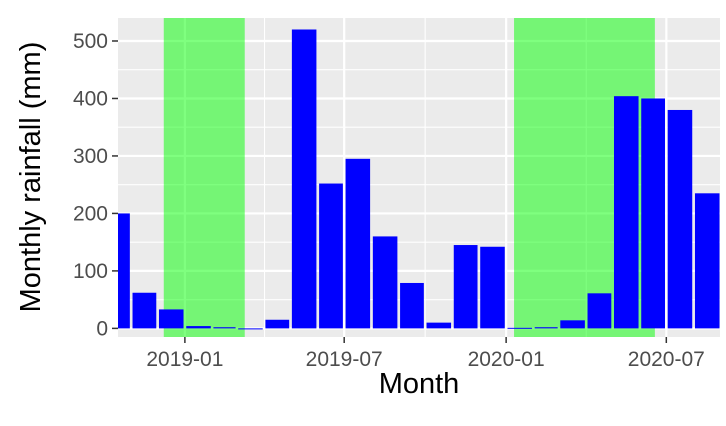 This screenshot has height=426, width=726. Describe the element at coordinates (204, 177) in the screenshot. I see `shaded-period` at that location.